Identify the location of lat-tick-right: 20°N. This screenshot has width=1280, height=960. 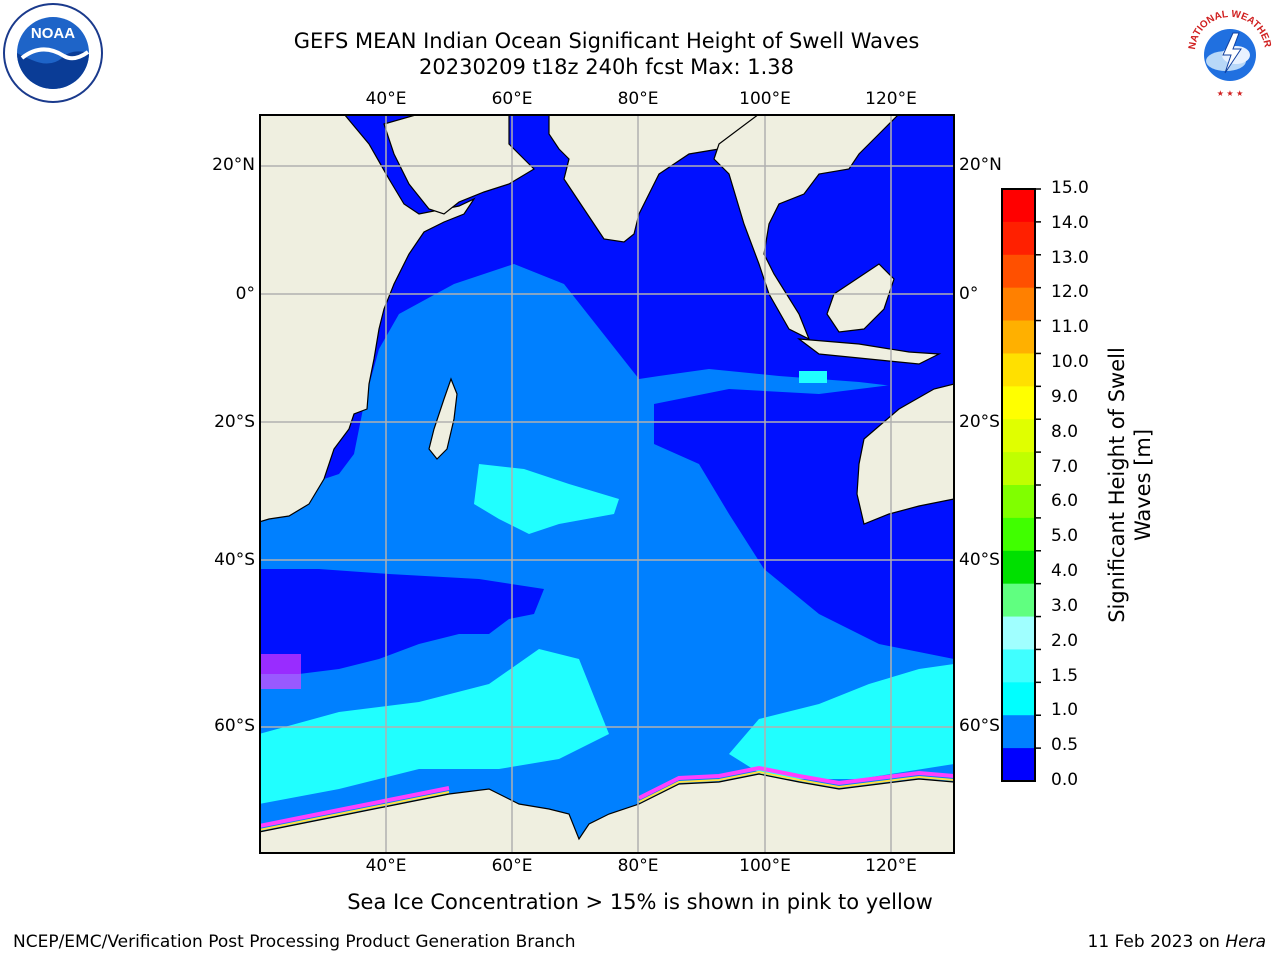
(980, 165).